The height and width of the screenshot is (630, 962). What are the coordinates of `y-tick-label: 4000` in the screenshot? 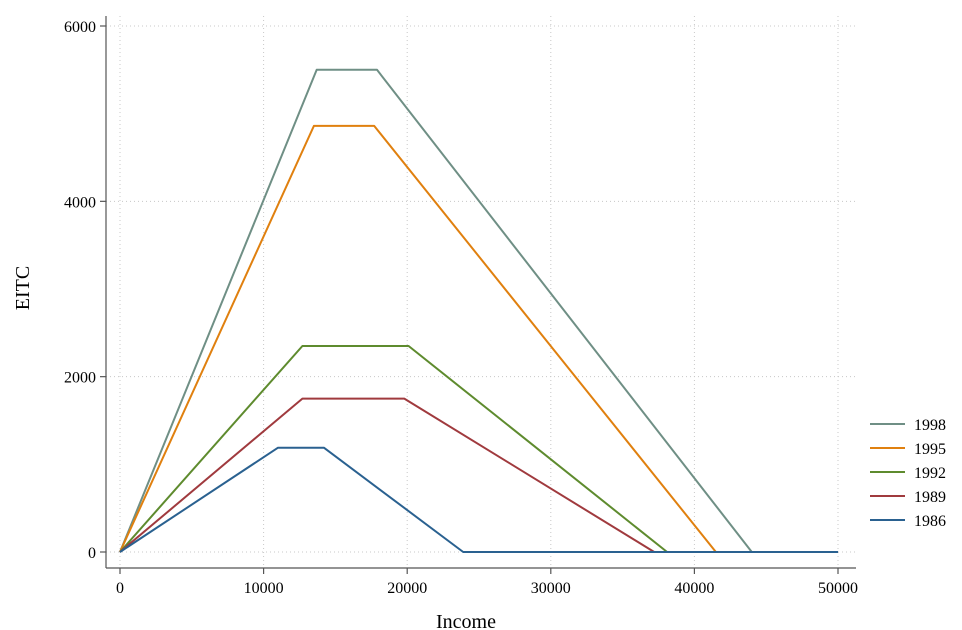 It's located at (80, 202).